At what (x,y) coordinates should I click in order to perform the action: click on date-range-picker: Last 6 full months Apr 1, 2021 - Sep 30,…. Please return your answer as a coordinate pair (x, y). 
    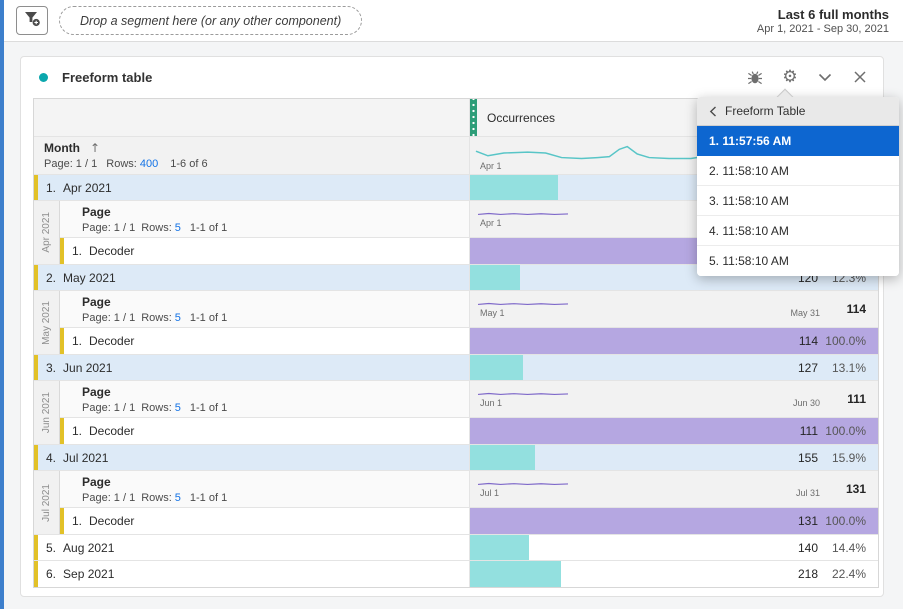
    Looking at the image, I should click on (823, 21).